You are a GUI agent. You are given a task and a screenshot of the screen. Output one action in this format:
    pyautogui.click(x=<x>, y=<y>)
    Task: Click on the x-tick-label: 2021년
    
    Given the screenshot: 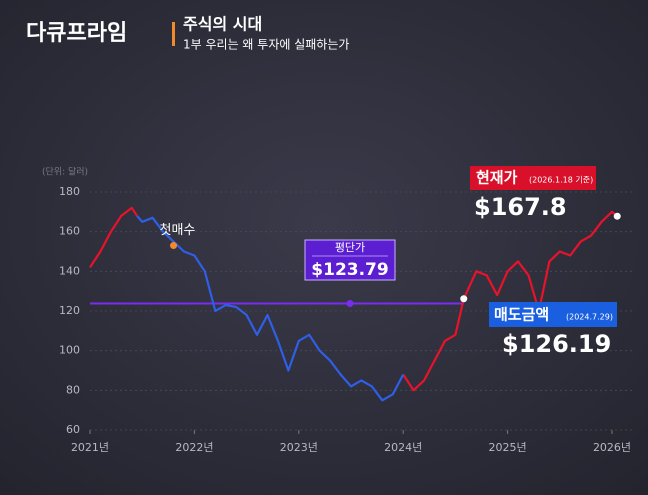 What is the action you would take?
    pyautogui.click(x=90, y=447)
    